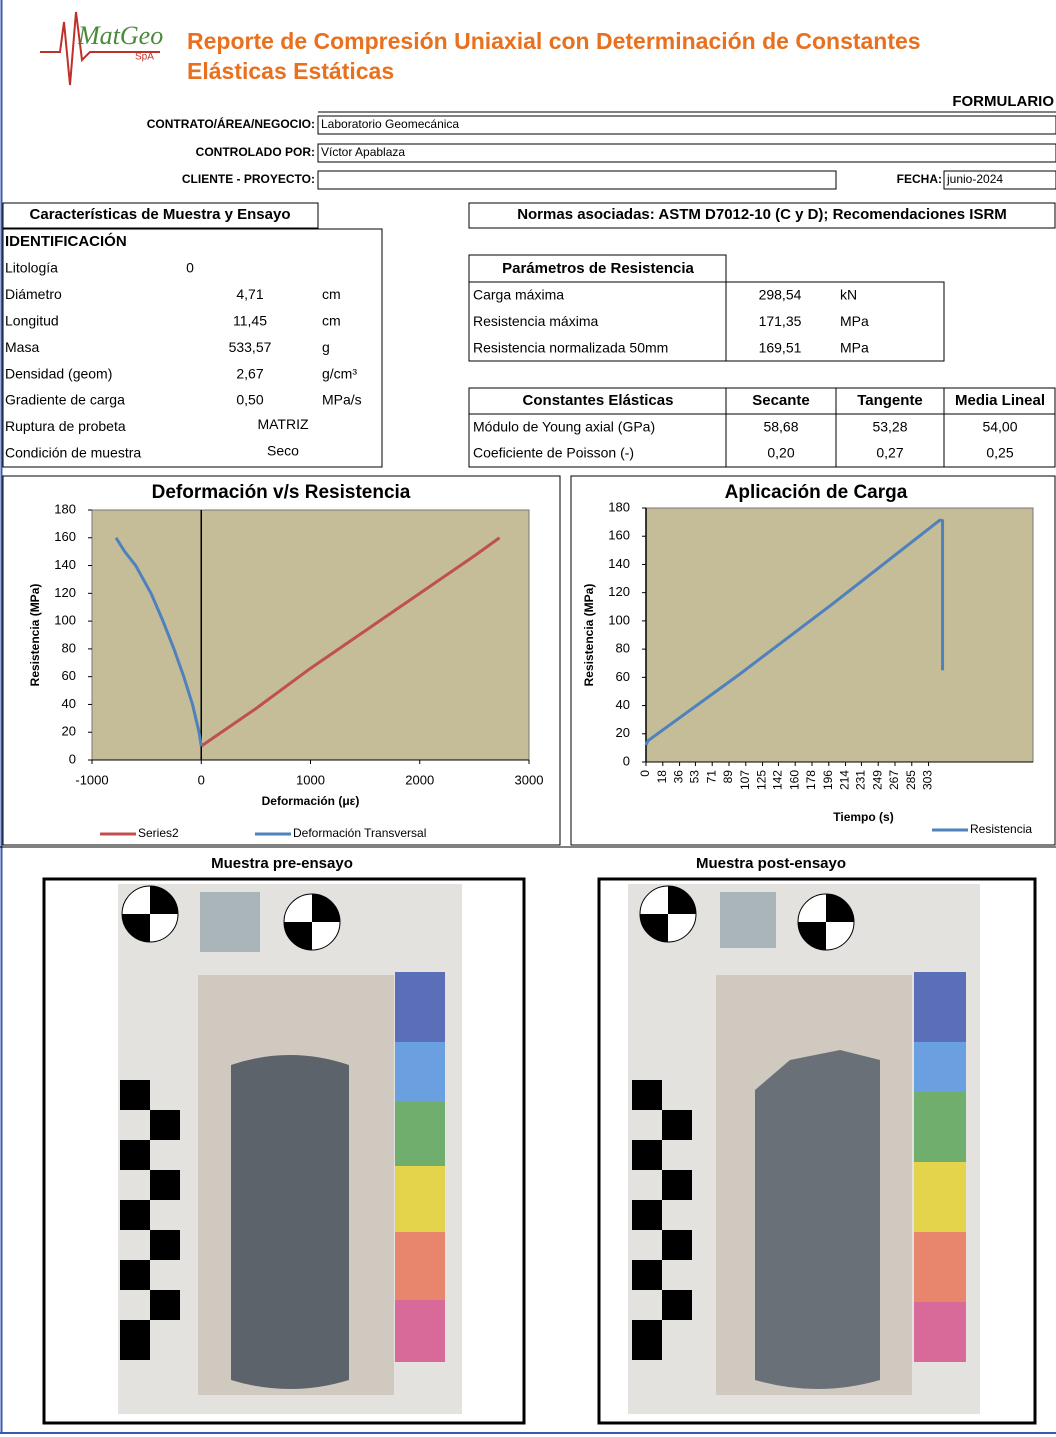 This screenshot has height=1437, width=1056. What do you see at coordinates (771, 863) in the screenshot?
I see `photo-label: Muestra post-ensayo` at bounding box center [771, 863].